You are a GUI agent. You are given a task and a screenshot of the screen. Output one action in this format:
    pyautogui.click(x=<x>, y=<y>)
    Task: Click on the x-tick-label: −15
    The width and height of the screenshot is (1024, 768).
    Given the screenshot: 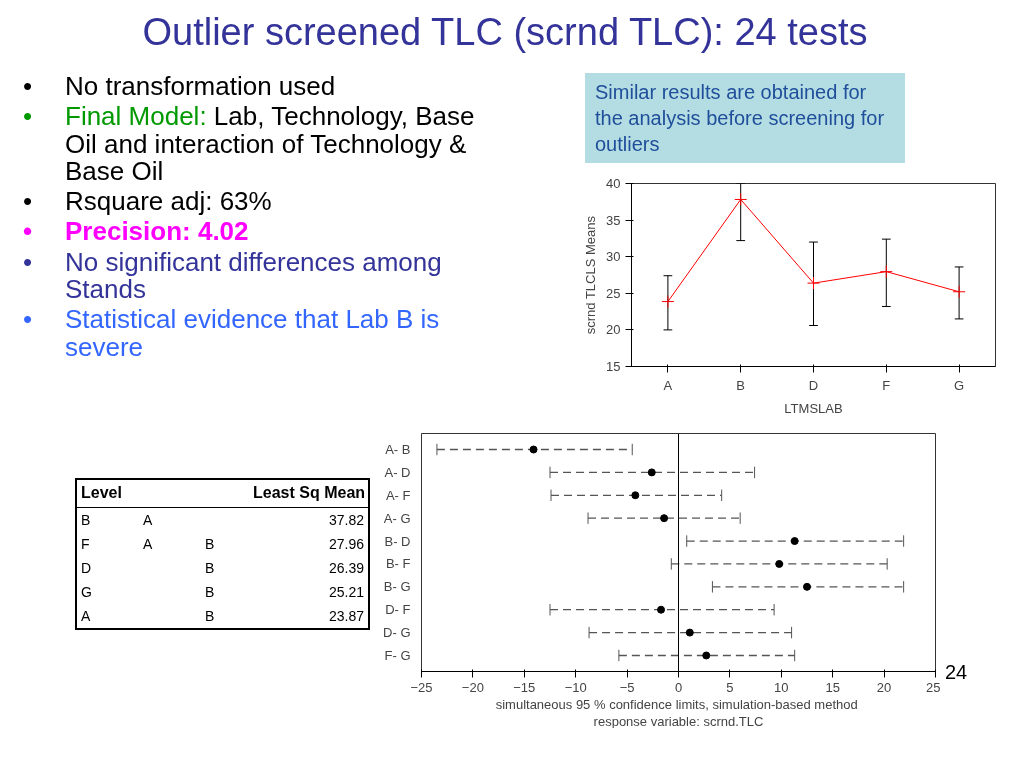 What is the action you would take?
    pyautogui.click(x=524, y=687)
    